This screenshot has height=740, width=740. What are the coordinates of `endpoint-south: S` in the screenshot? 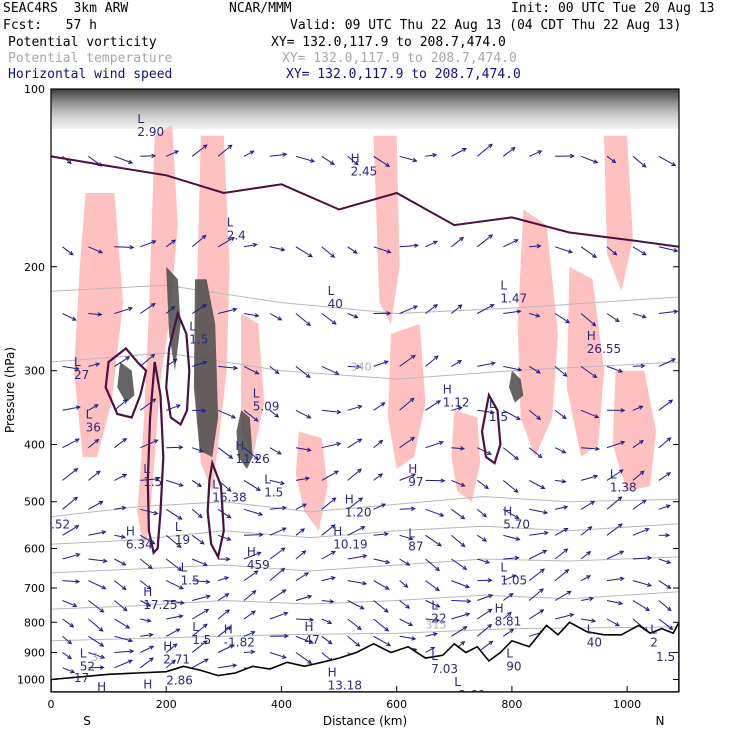 It's located at (87, 721).